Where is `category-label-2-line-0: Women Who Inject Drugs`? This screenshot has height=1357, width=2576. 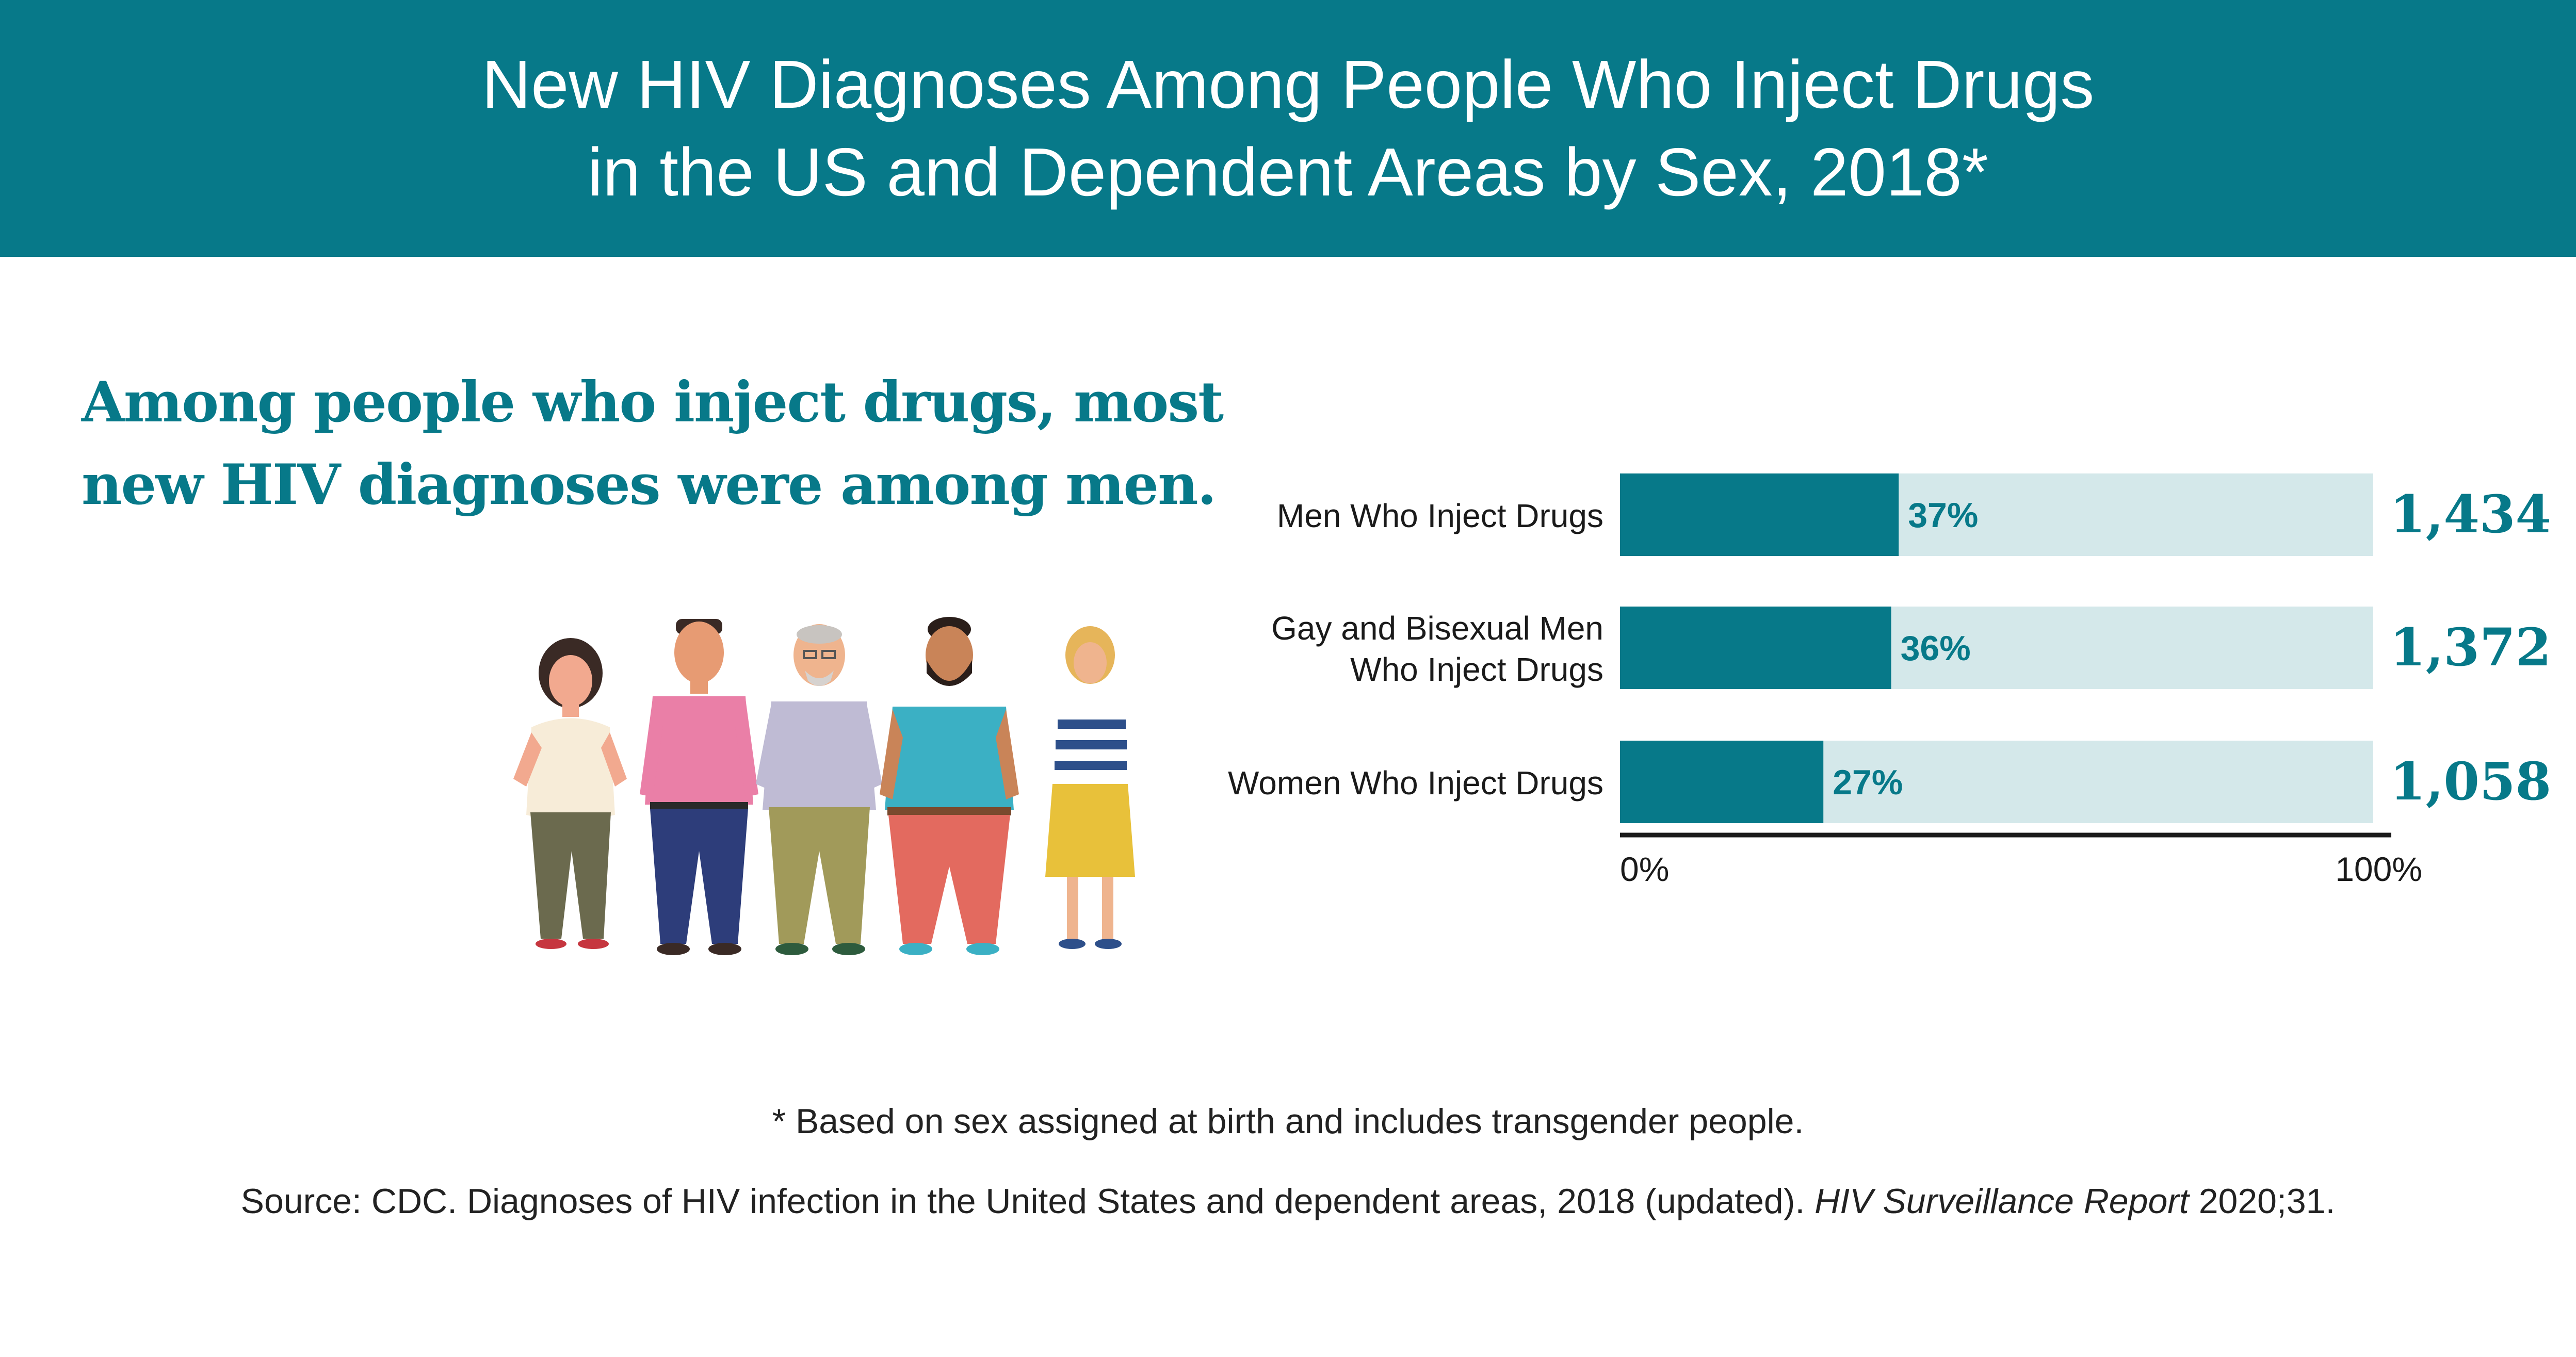
category-label-2-line-0: Women Who Inject Drugs is located at coordinates (1415, 783).